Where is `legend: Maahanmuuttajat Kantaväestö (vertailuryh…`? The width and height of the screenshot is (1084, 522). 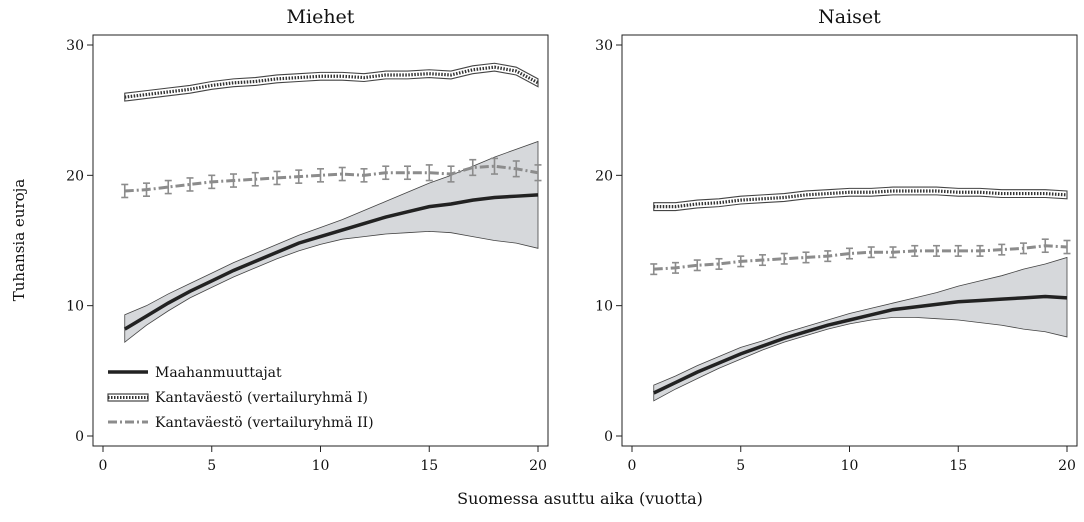 legend: Maahanmuuttajat Kantaväestö (vertailuryh… is located at coordinates (247, 397).